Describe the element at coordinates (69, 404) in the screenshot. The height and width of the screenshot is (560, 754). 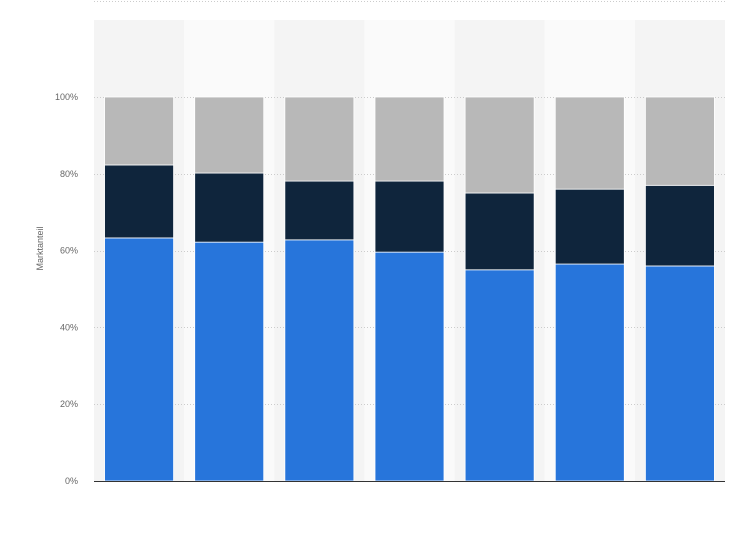
I see `y-tick-label: 20%` at that location.